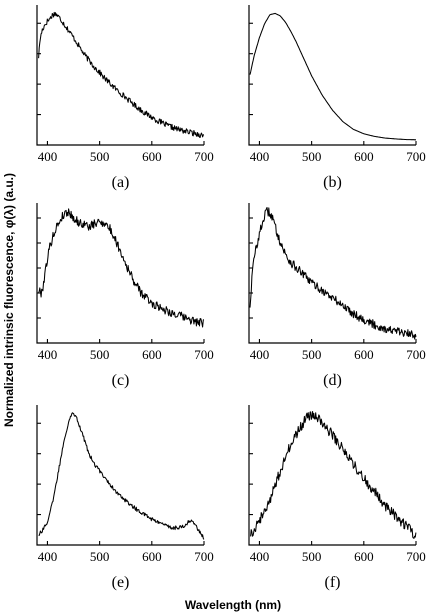  I want to click on x-axis-title: Wavelength (nm), so click(233, 605).